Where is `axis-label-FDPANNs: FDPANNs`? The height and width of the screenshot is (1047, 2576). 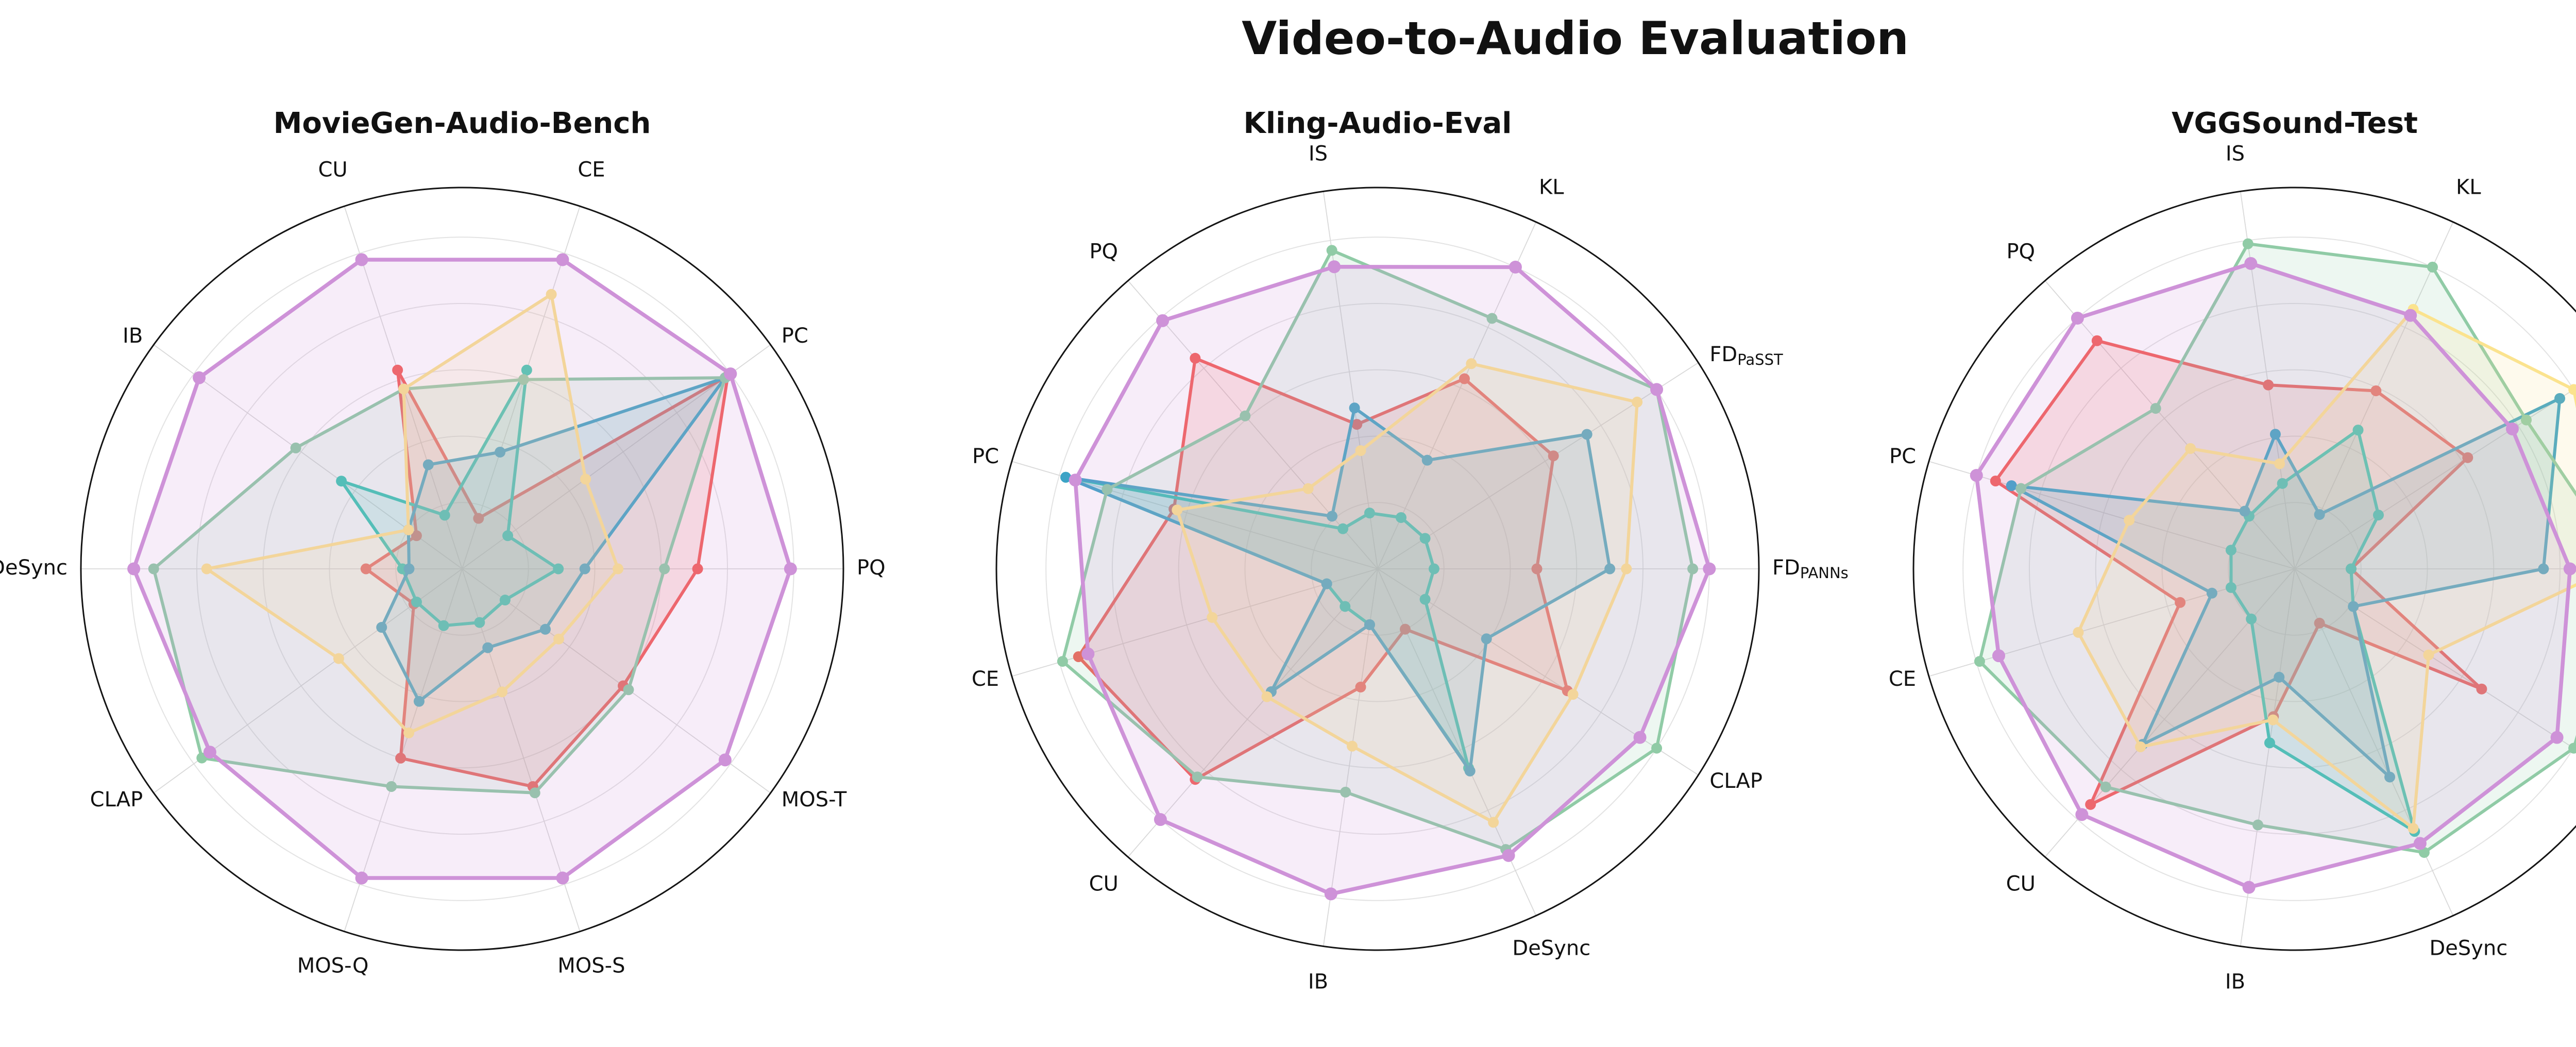 axis-label-FDPANNs: FDPANNs is located at coordinates (1811, 569).